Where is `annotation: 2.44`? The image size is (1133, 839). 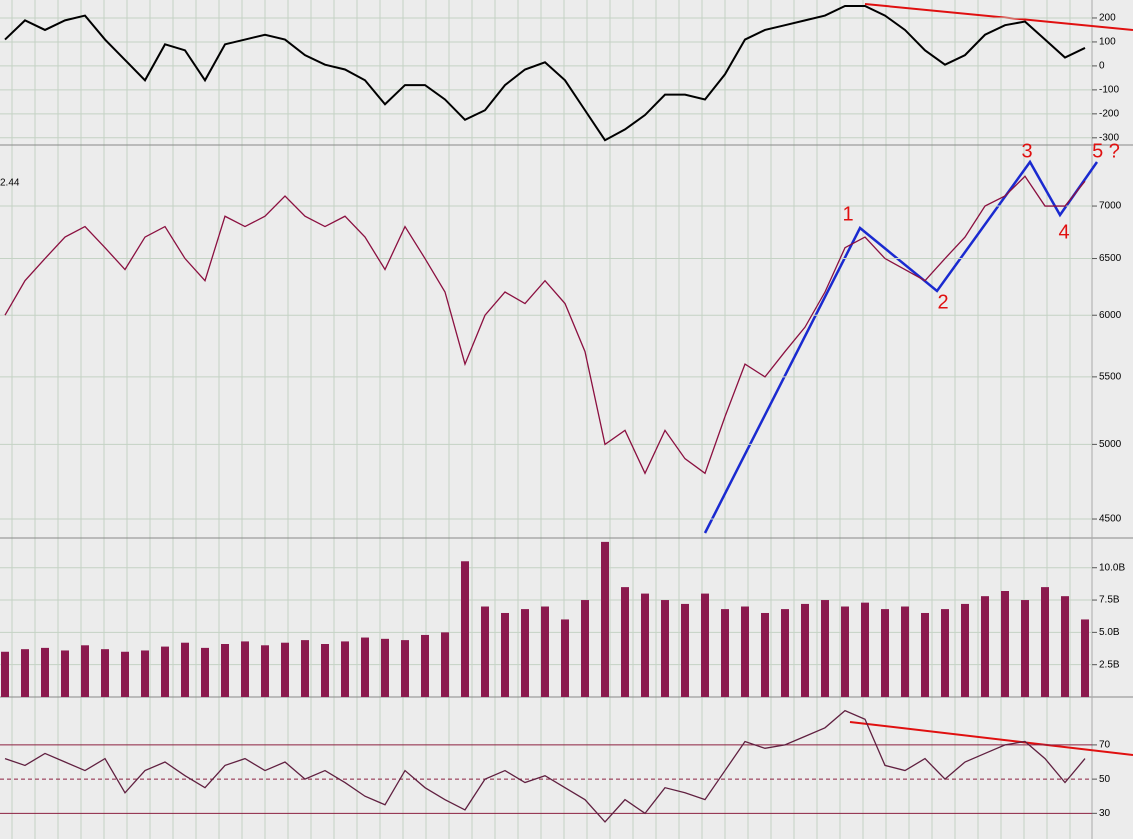 annotation: 2.44 is located at coordinates (10, 183).